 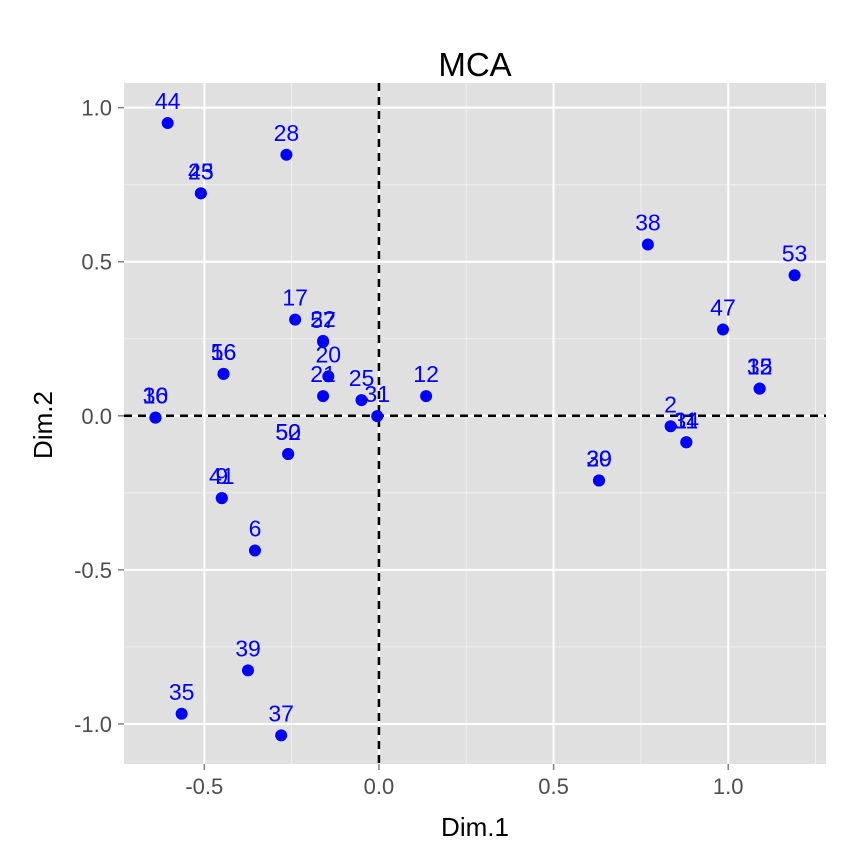 What do you see at coordinates (96, 416) in the screenshot?
I see `y-tick-label: 0.0` at bounding box center [96, 416].